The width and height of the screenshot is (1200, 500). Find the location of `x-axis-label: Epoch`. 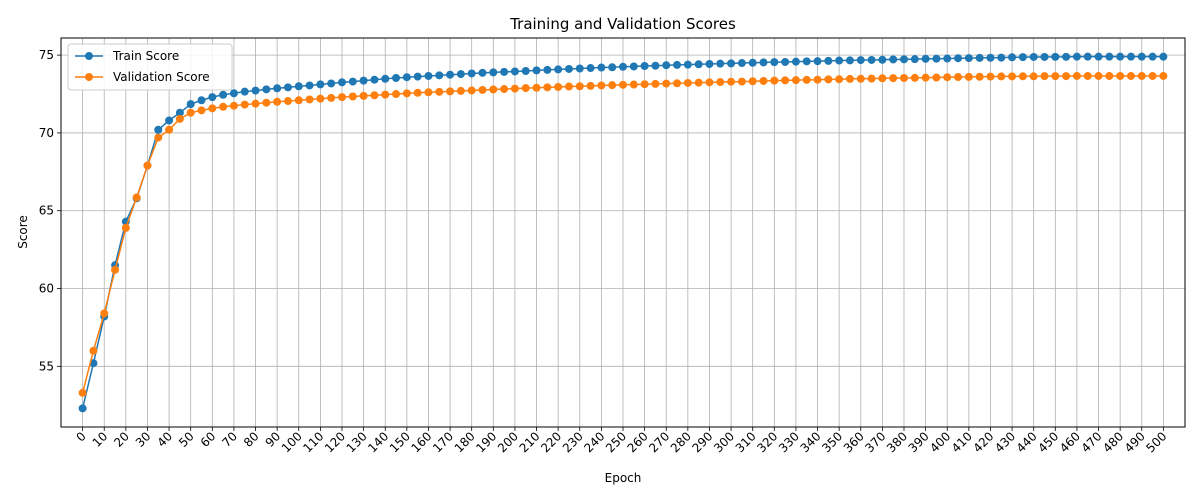

x-axis-label: Epoch is located at coordinates (623, 478).